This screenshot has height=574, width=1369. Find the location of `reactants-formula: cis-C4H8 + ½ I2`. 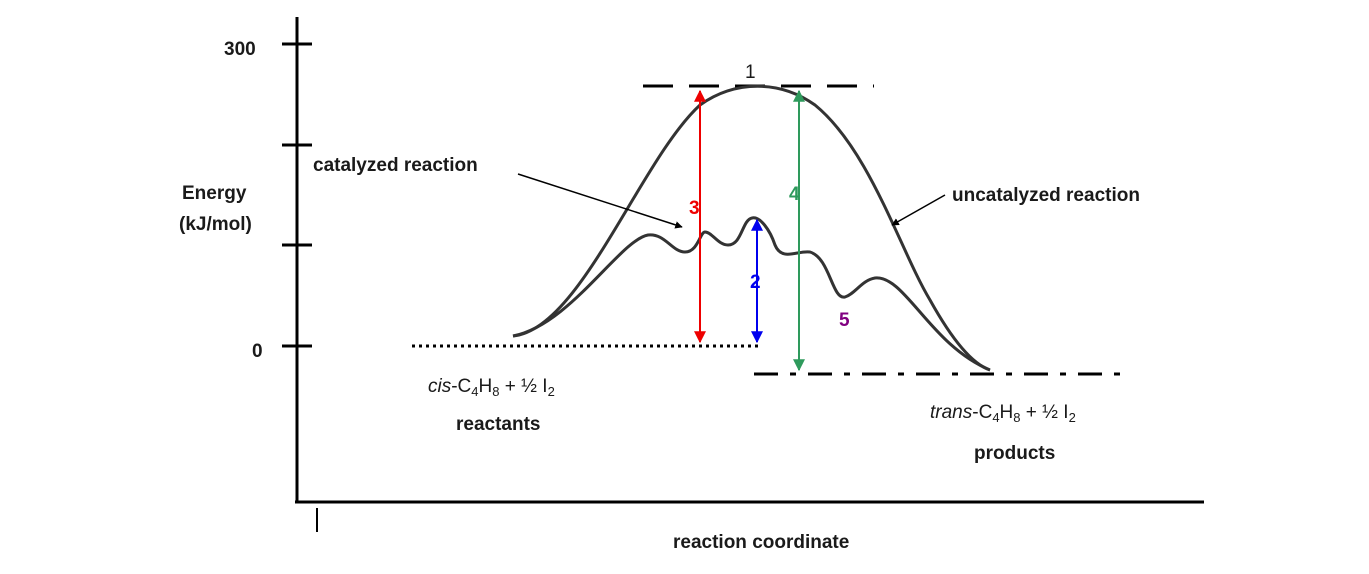

reactants-formula: cis-C4H8 + ½ I2 is located at coordinates (491, 387).